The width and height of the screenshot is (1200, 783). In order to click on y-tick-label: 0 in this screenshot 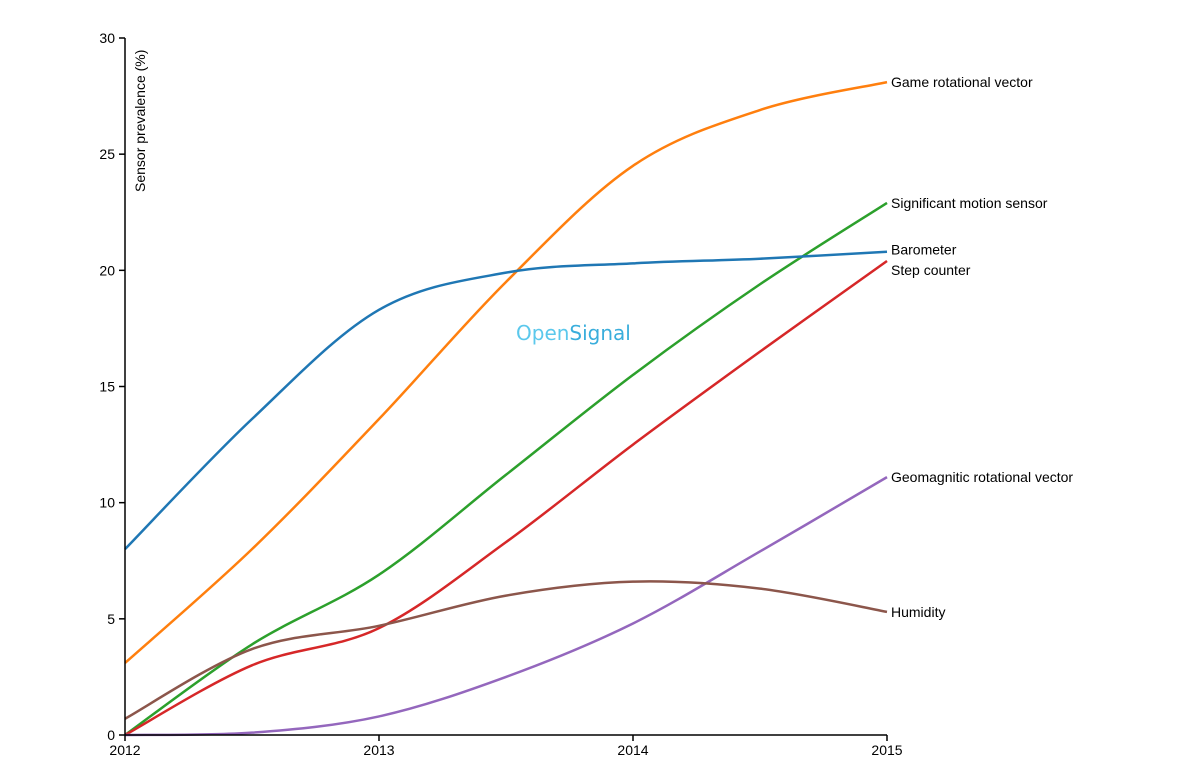, I will do `click(111, 735)`.